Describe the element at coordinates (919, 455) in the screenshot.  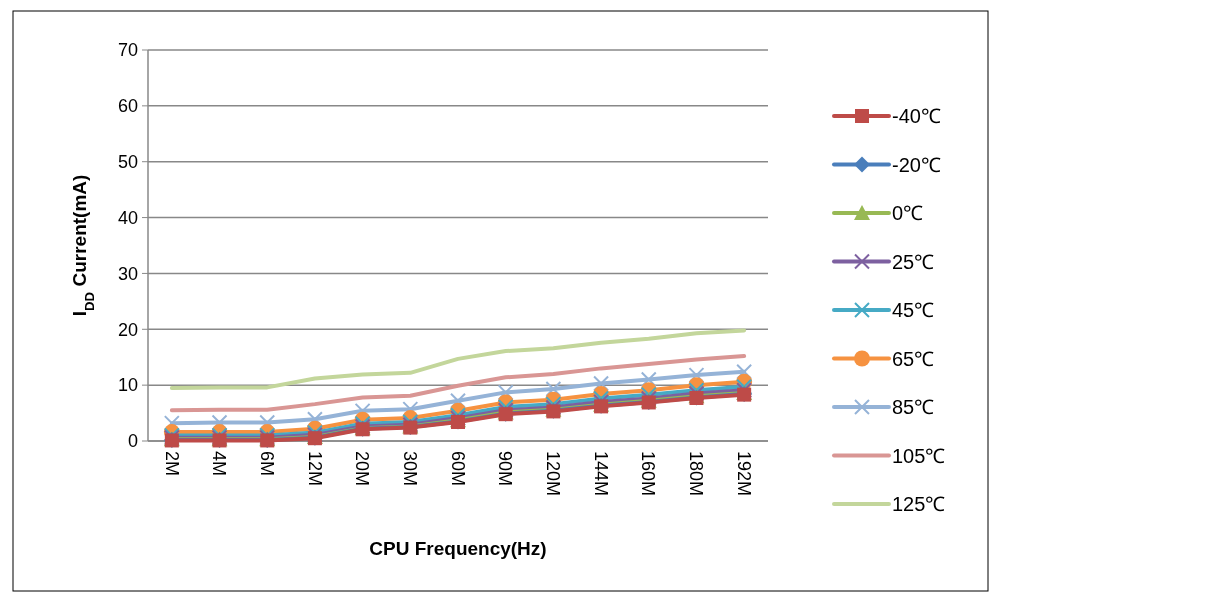
I see `legend-label: 105℃` at that location.